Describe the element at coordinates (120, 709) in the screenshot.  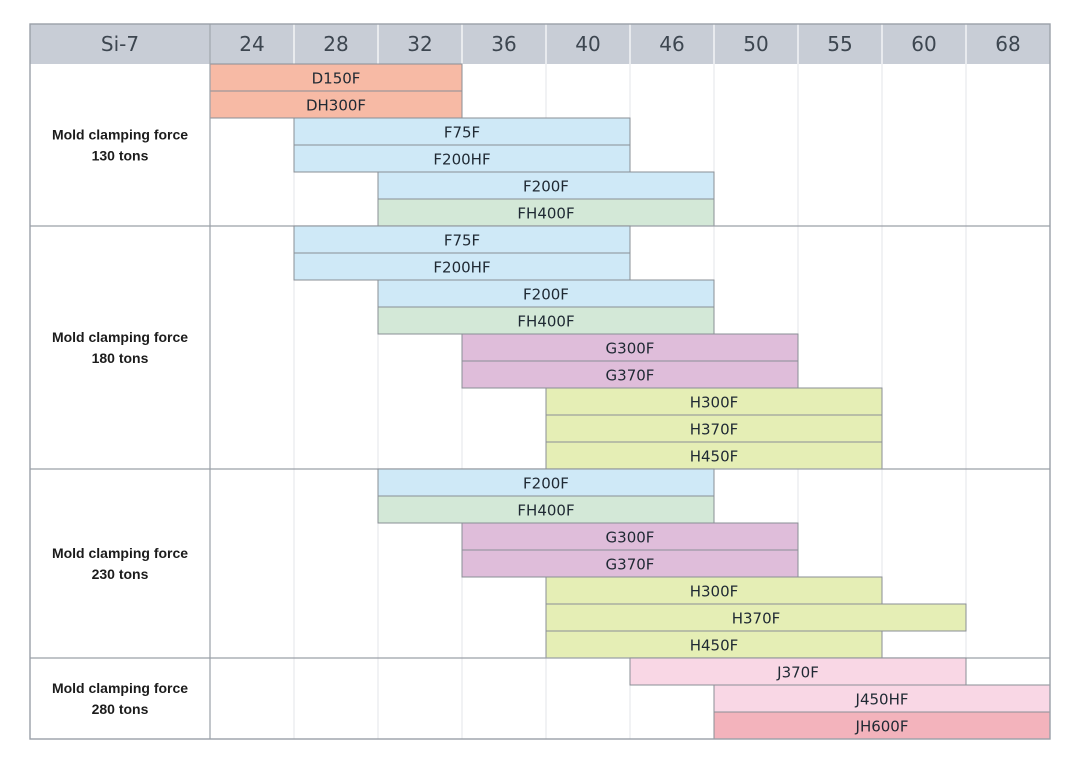
I see `group-label: 280 tons` at that location.